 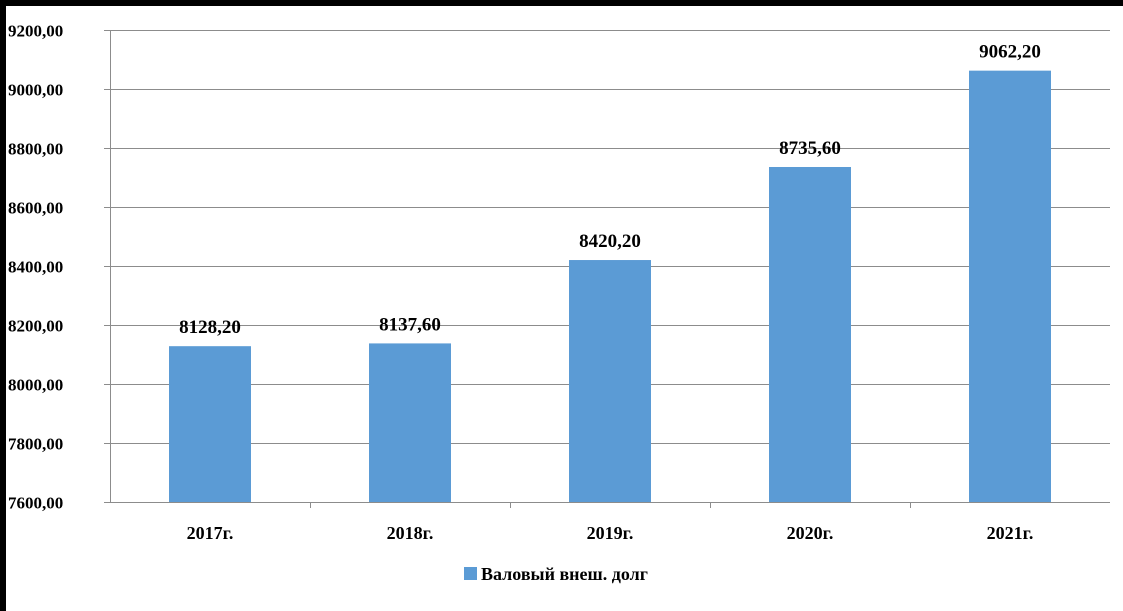 I want to click on y-tick-label: 8200,00, so click(x=35, y=326).